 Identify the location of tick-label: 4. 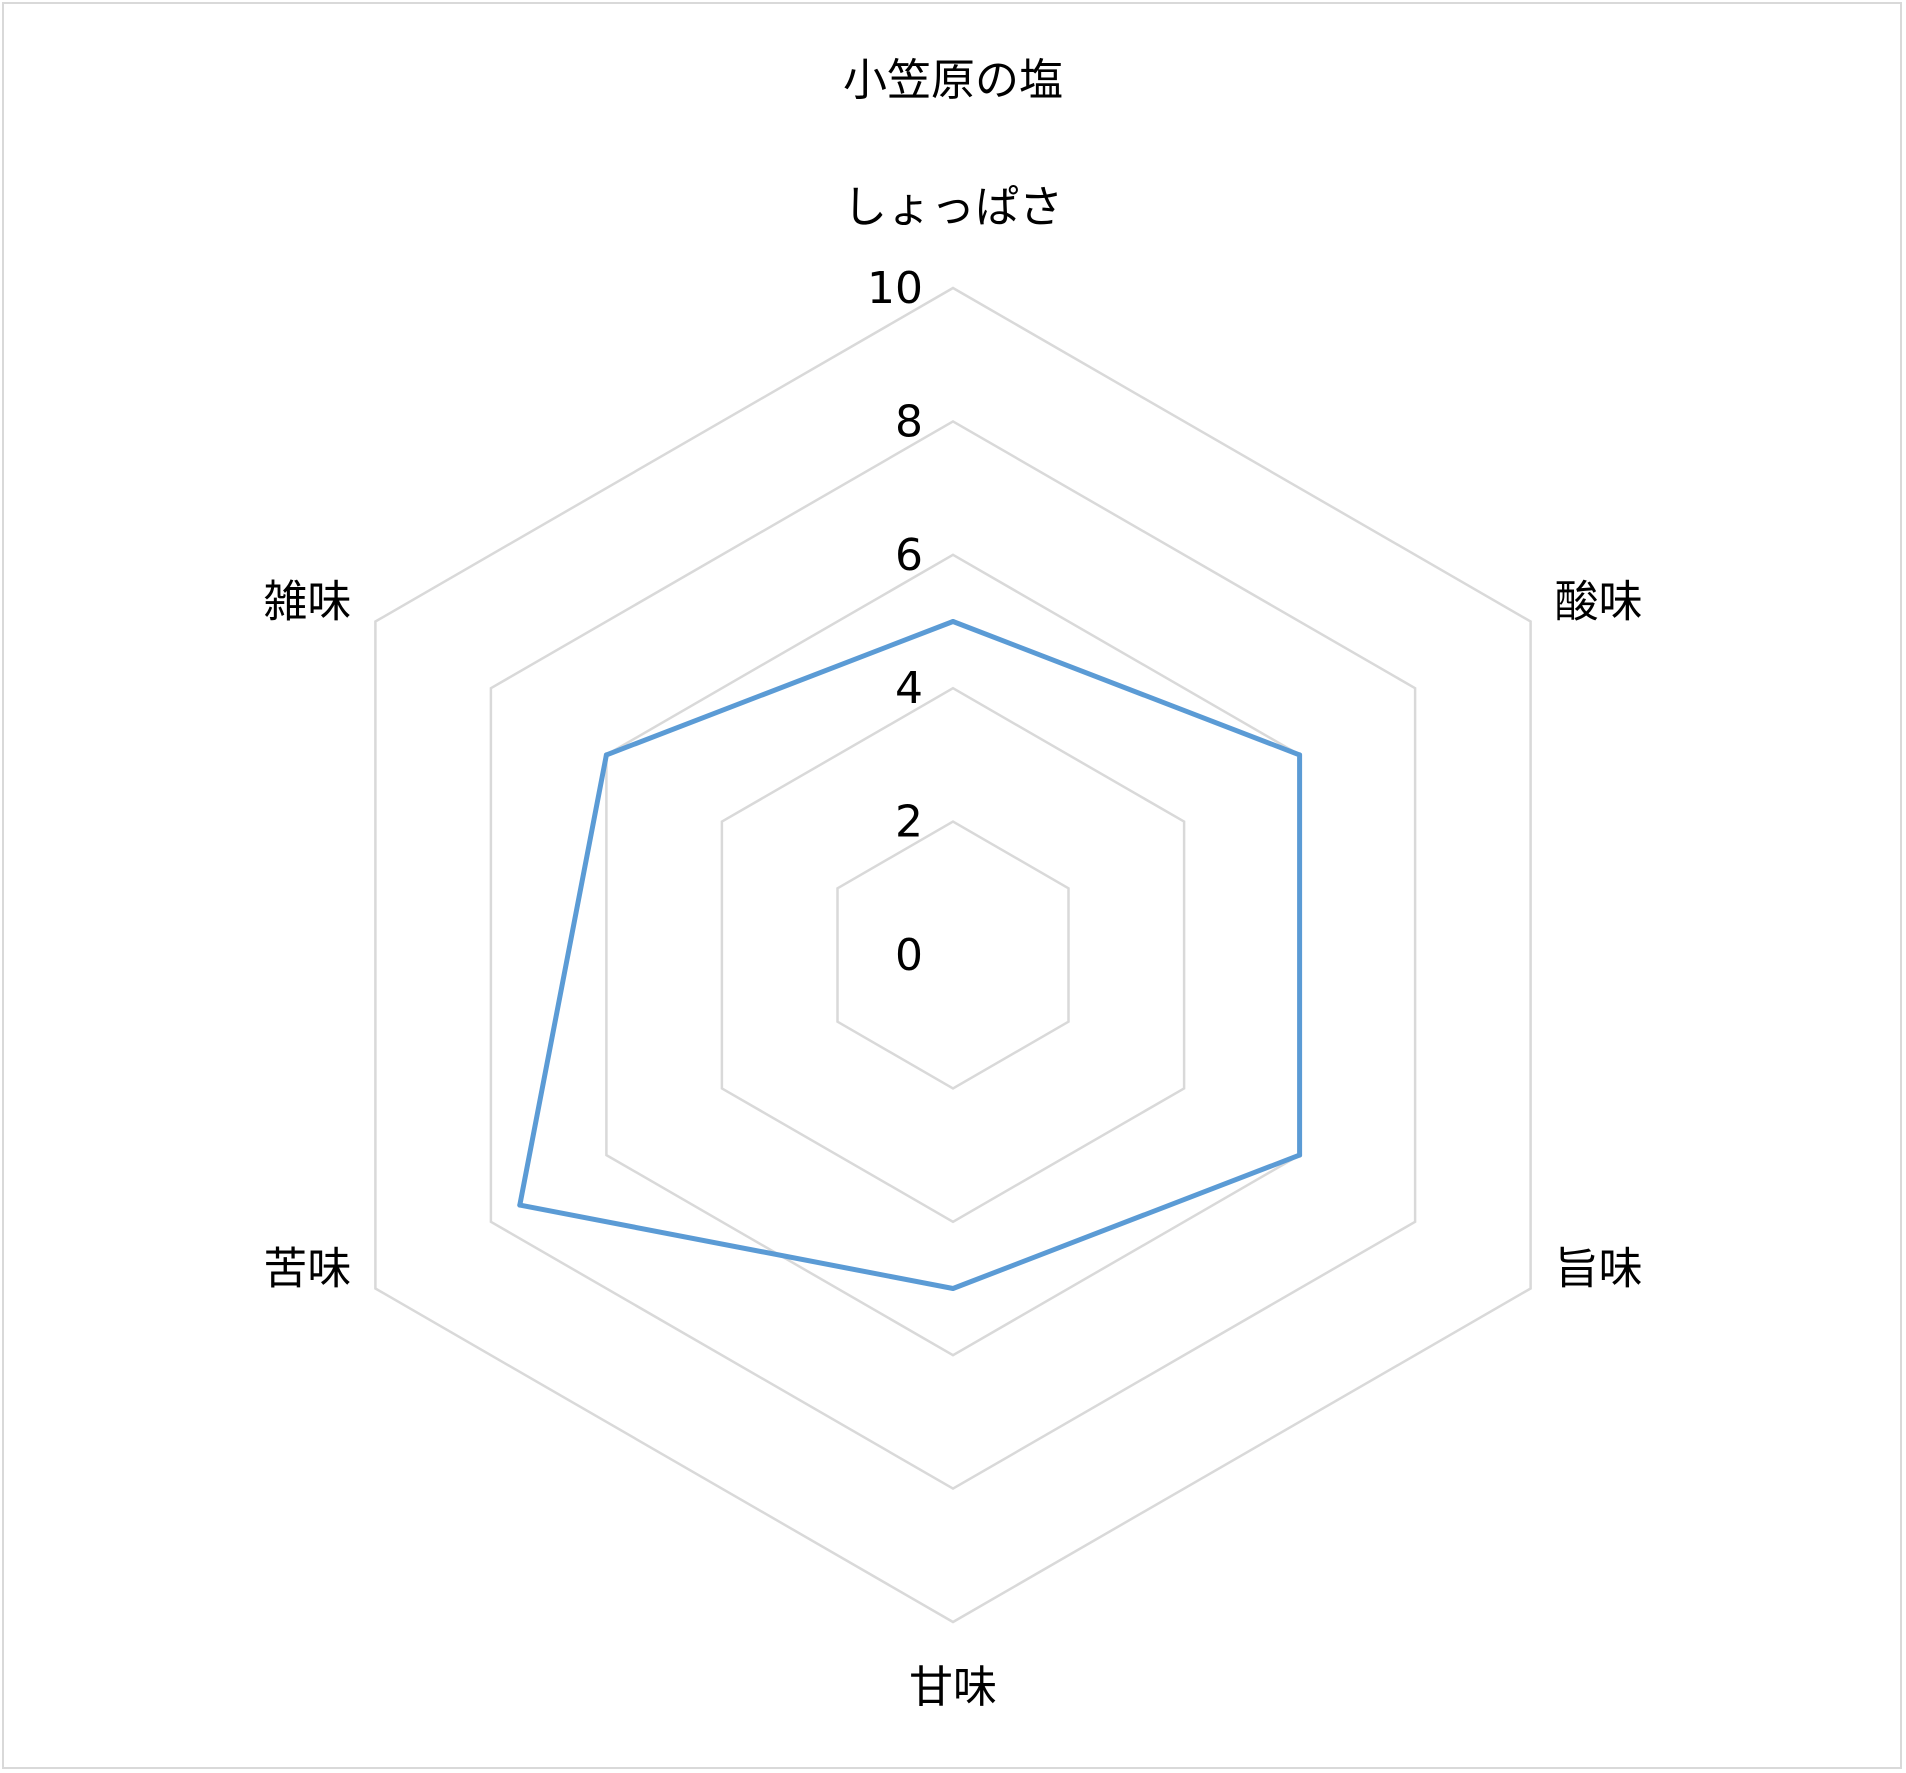
(909, 688).